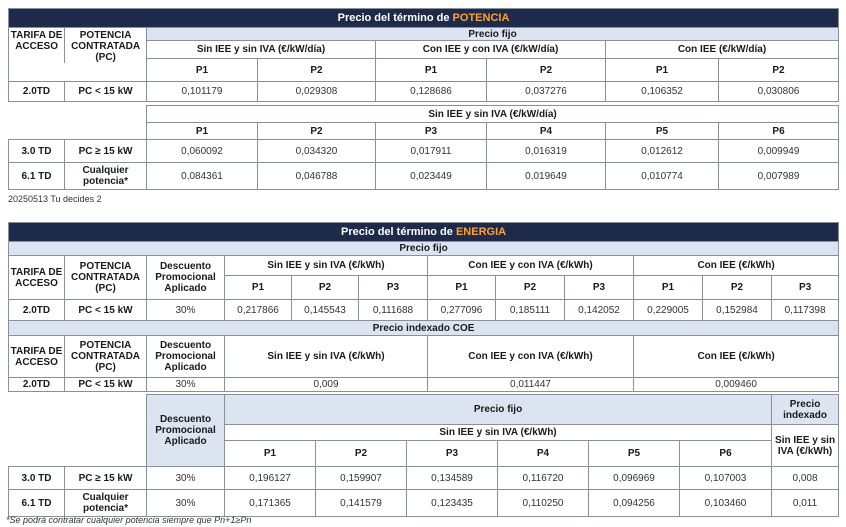  I want to click on value-cell: 0,010774, so click(662, 176).